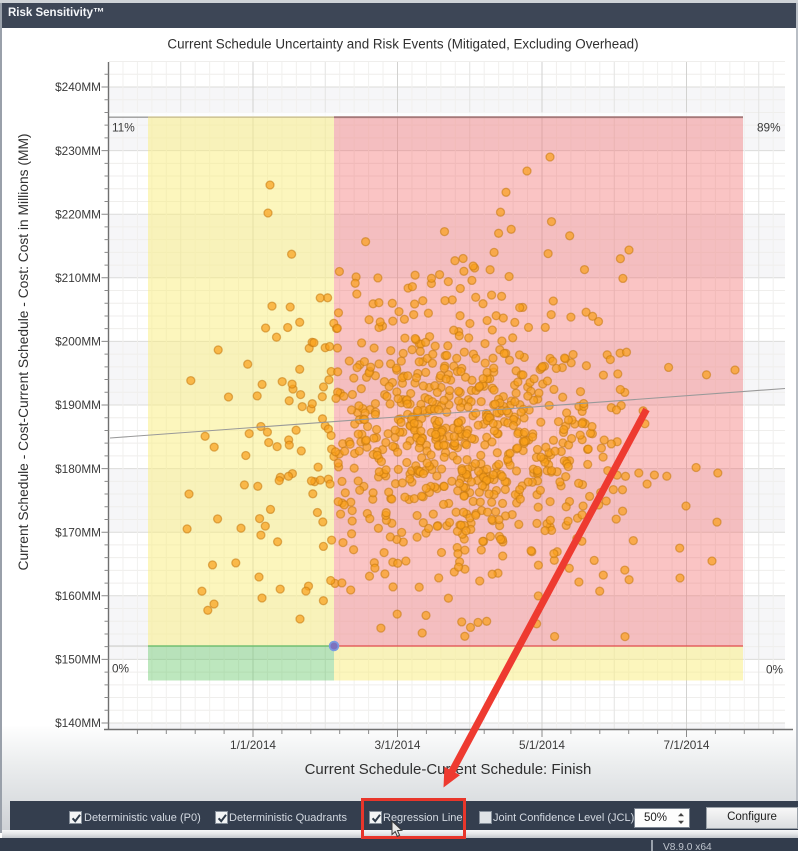 Image resolution: width=798 pixels, height=851 pixels. Describe the element at coordinates (78, 278) in the screenshot. I see `svg-text: $210MM` at that location.